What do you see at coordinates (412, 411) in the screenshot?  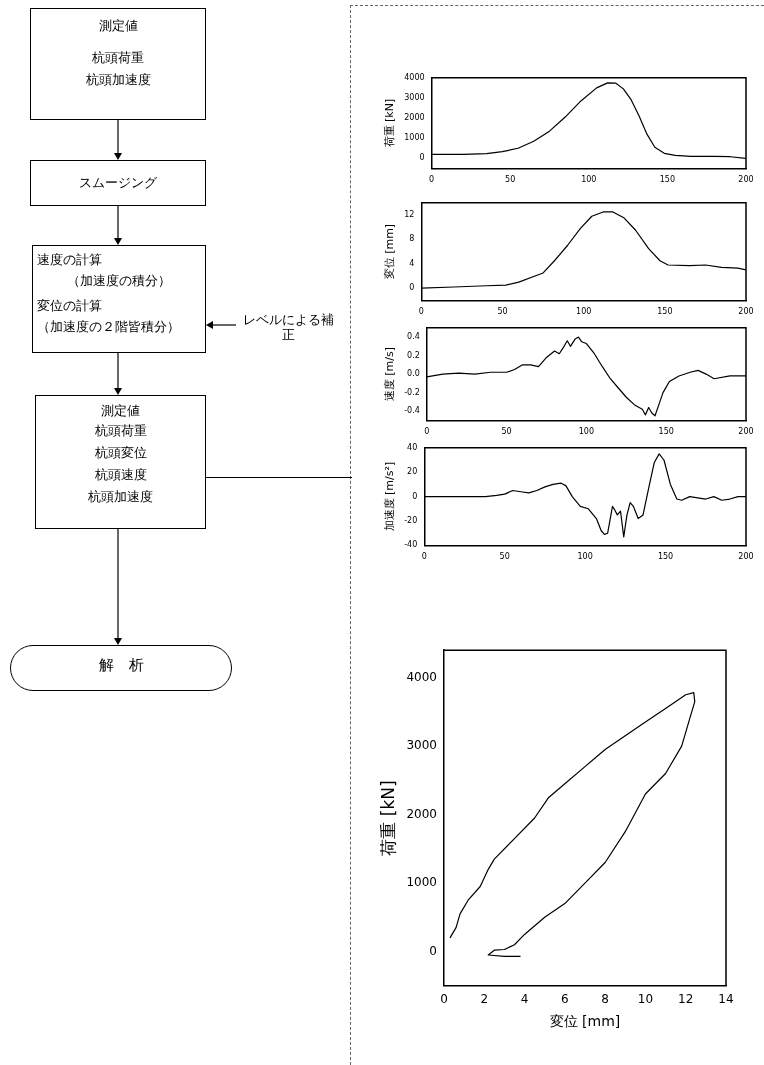 I see `y-tick-label: -0.4` at bounding box center [412, 411].